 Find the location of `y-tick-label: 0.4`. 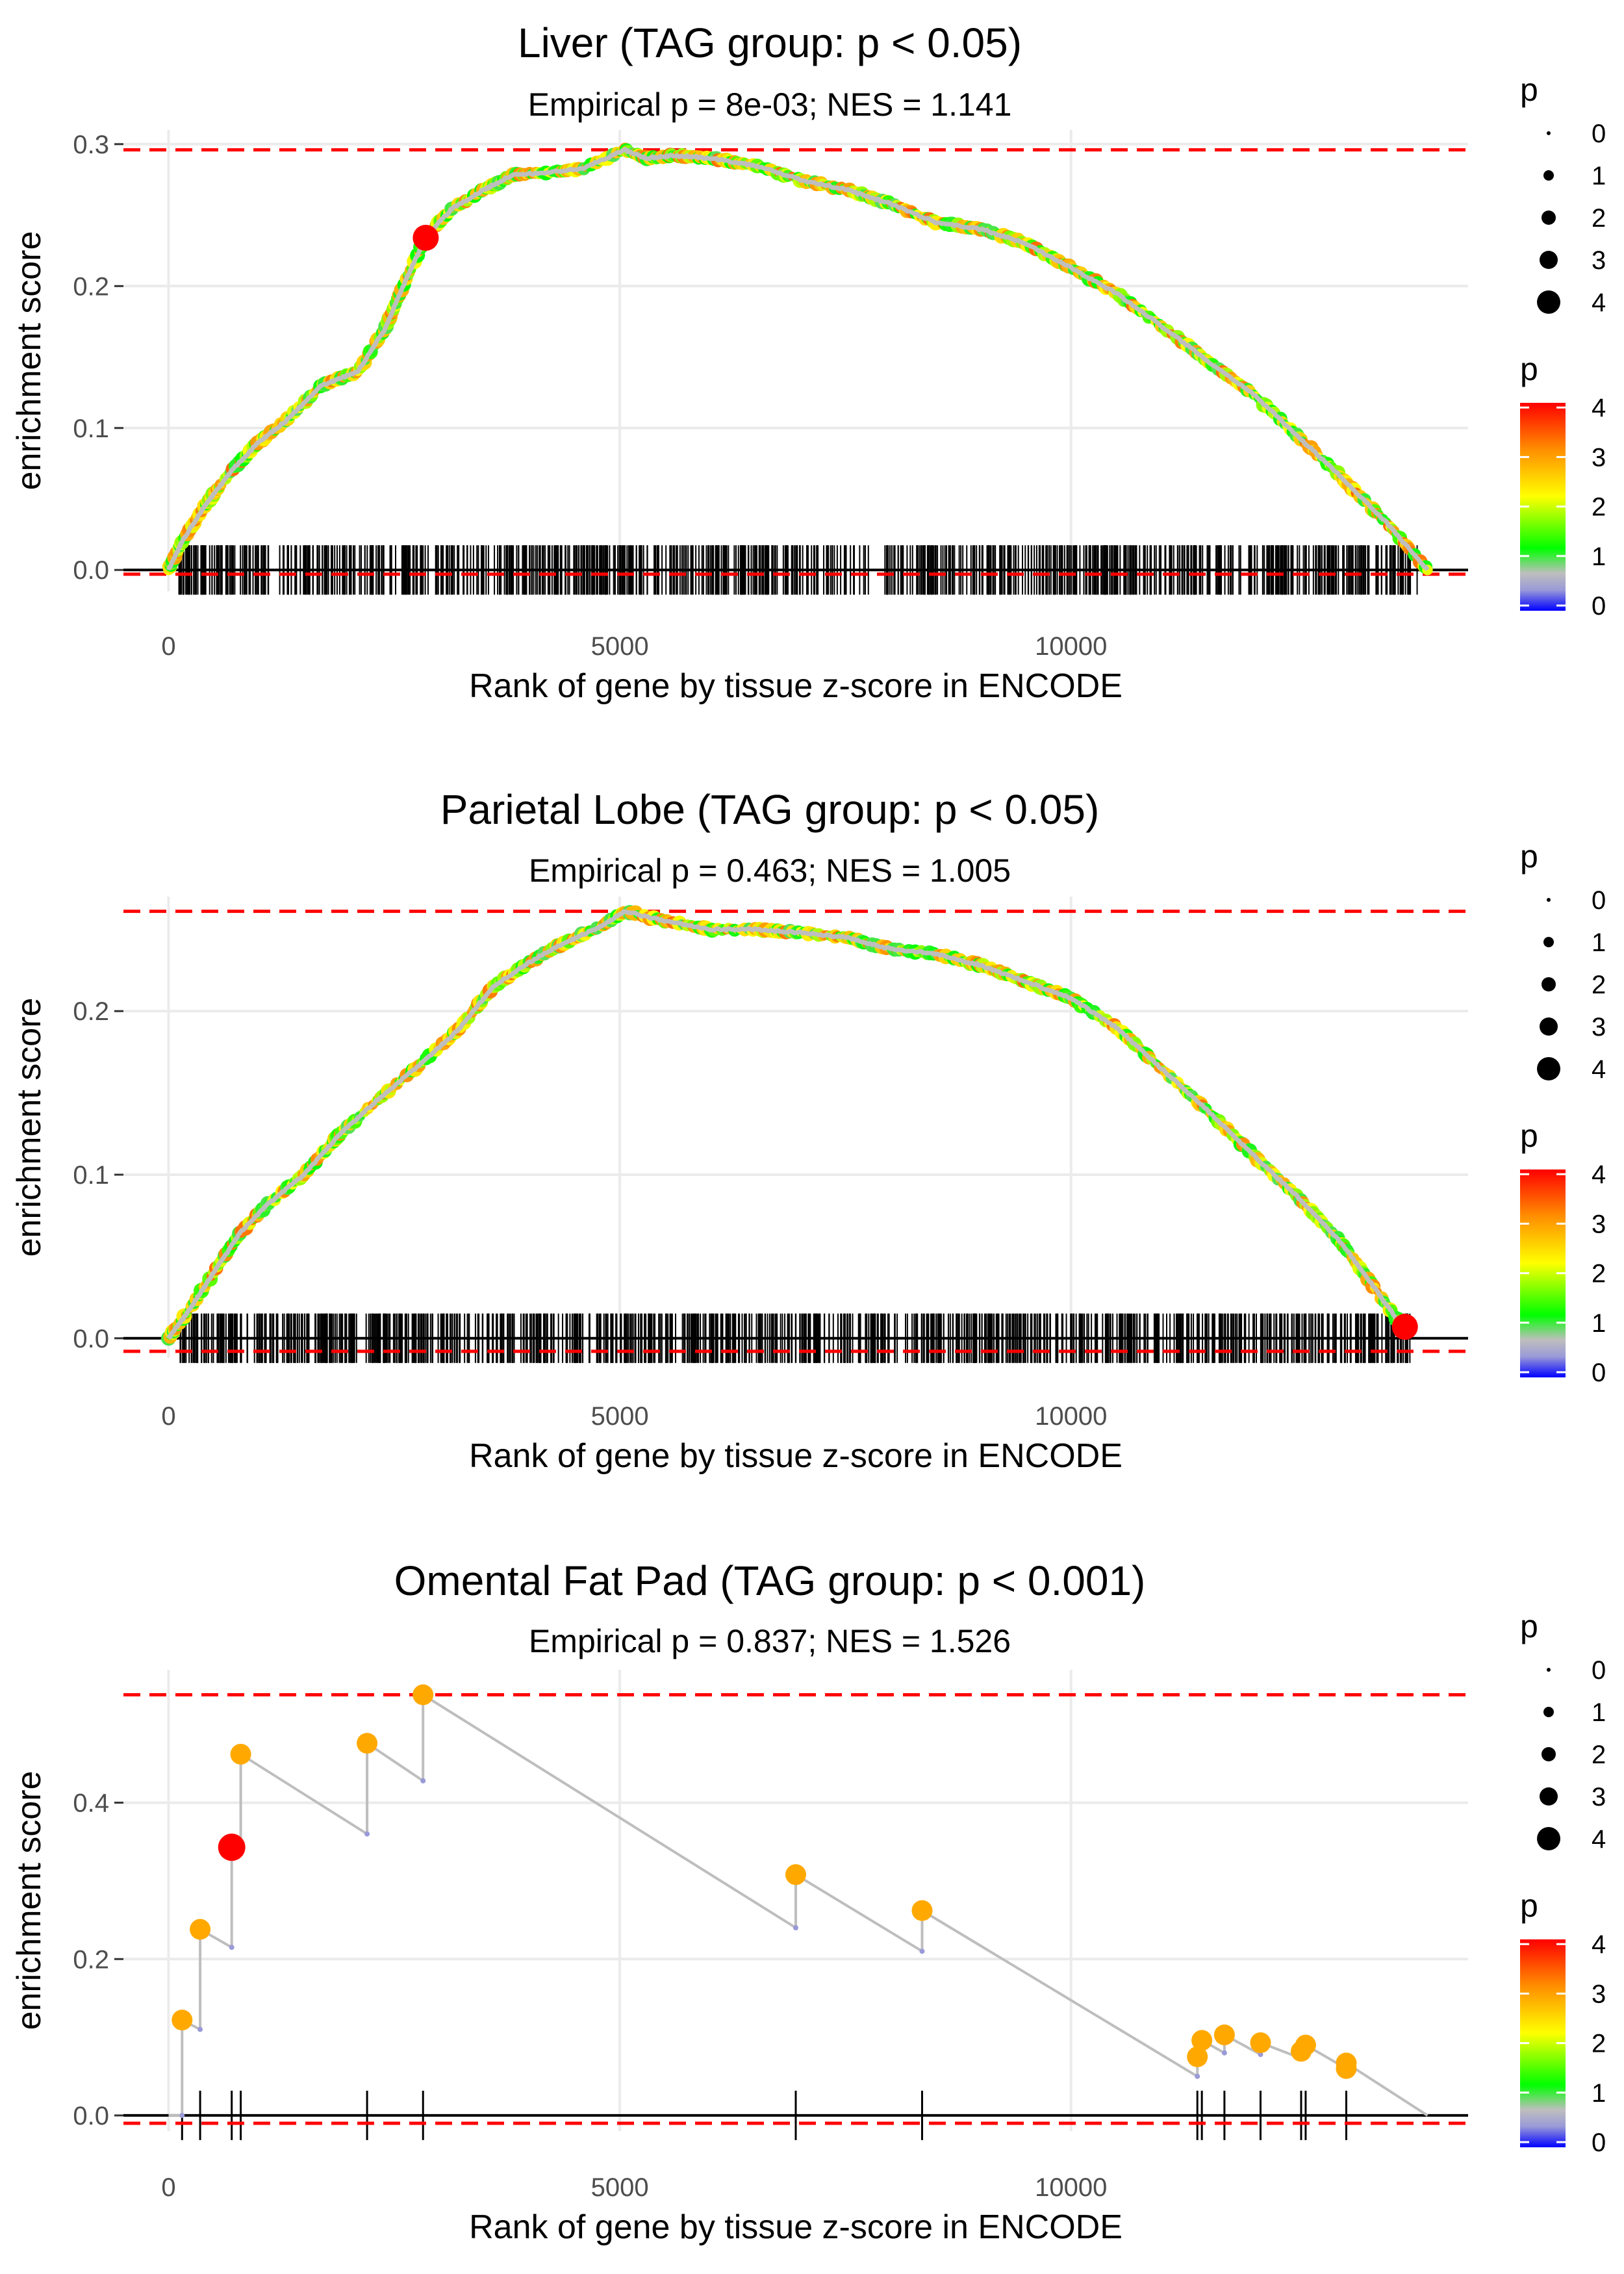

y-tick-label: 0.4 is located at coordinates (91, 1803).